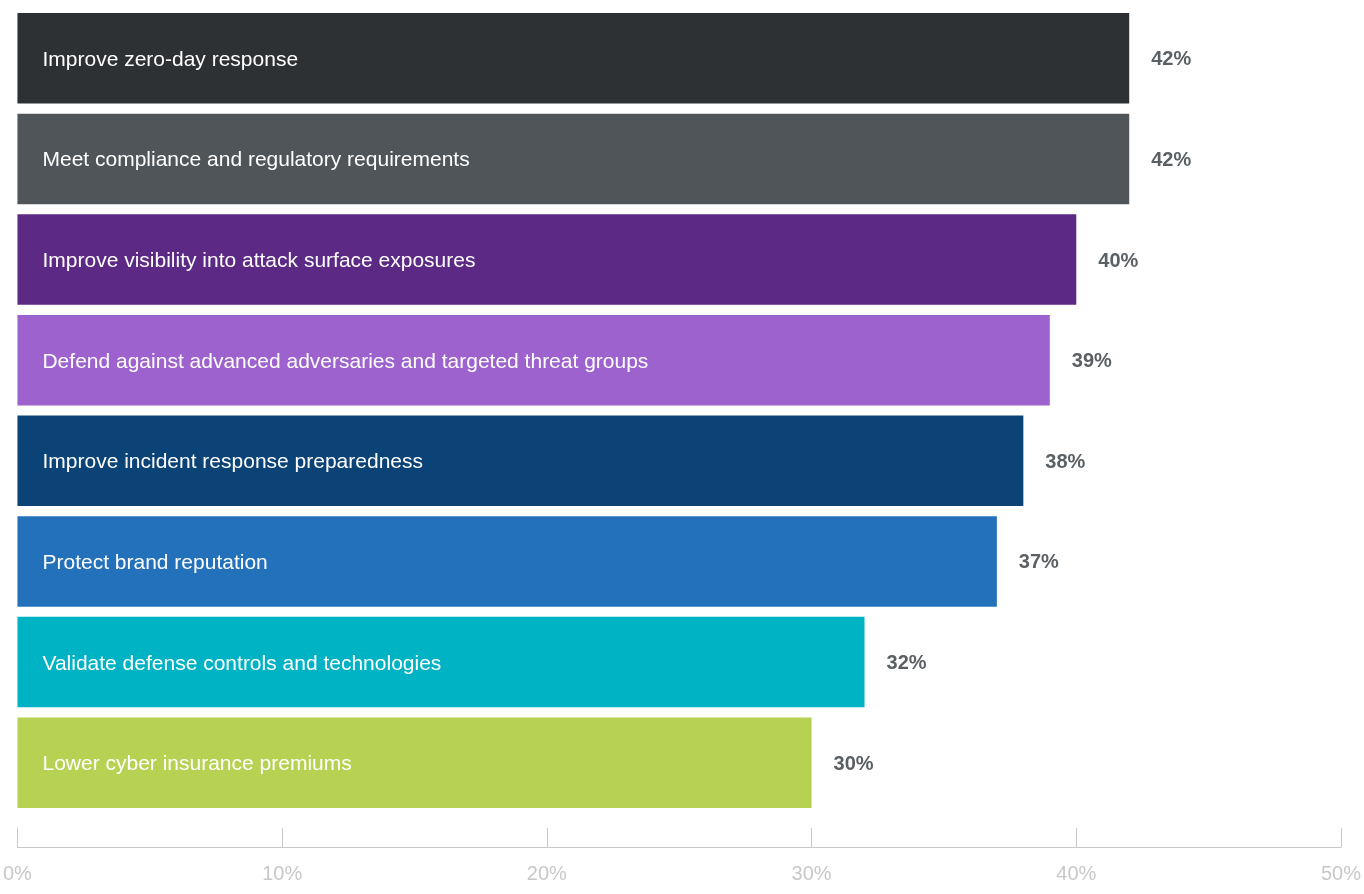 The image size is (1364, 894). I want to click on y-tick-label: Lower cyber insurance premiums, so click(197, 763).